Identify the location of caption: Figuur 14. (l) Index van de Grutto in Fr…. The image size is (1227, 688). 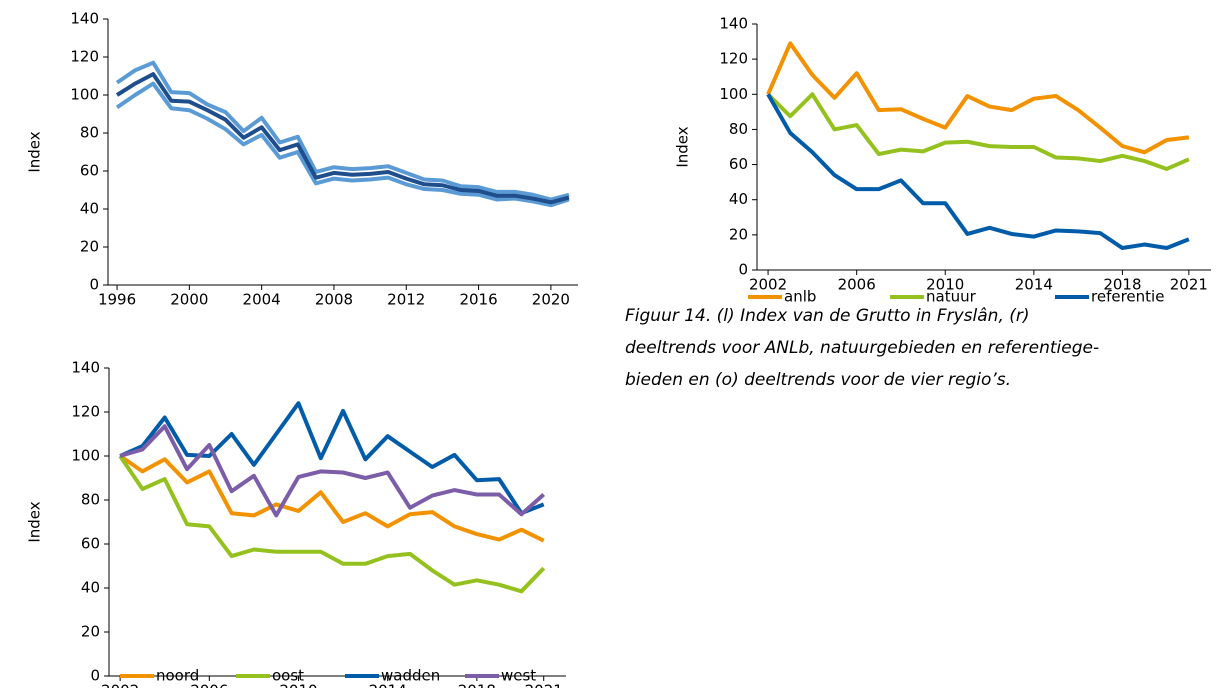
(926, 348).